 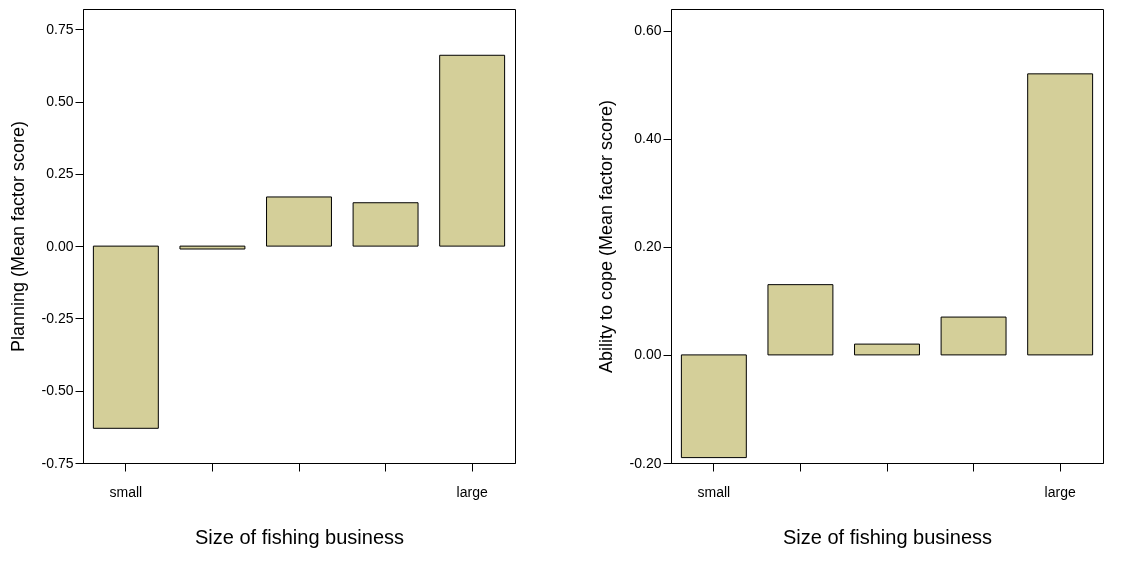 What do you see at coordinates (60, 173) in the screenshot?
I see `y-tick-label: 0.25` at bounding box center [60, 173].